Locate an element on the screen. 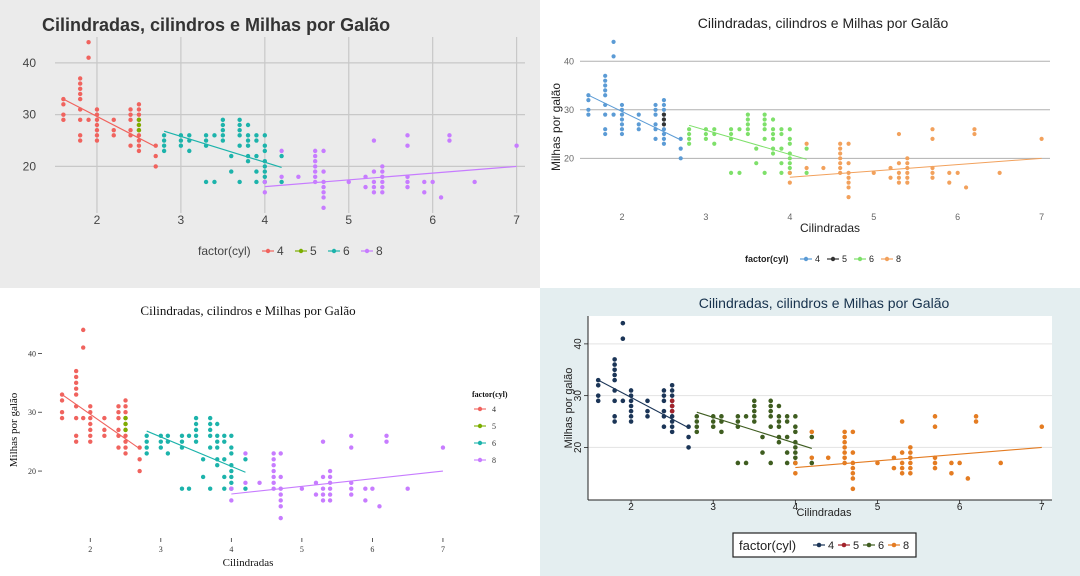 The height and width of the screenshot is (576, 1080). legend-key-point is located at coordinates (806, 259).